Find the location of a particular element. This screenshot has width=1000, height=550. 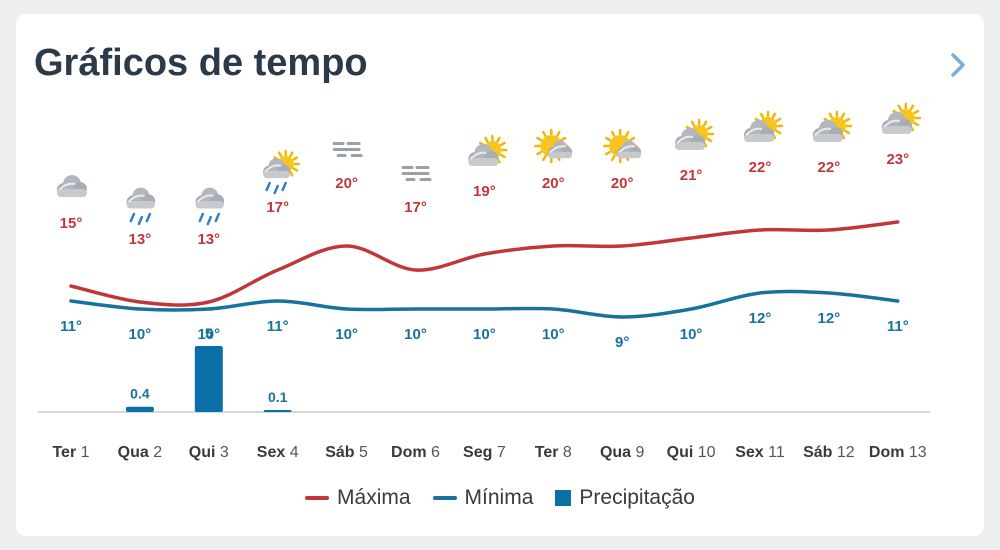

max-temp-label: 15° is located at coordinates (71, 223).